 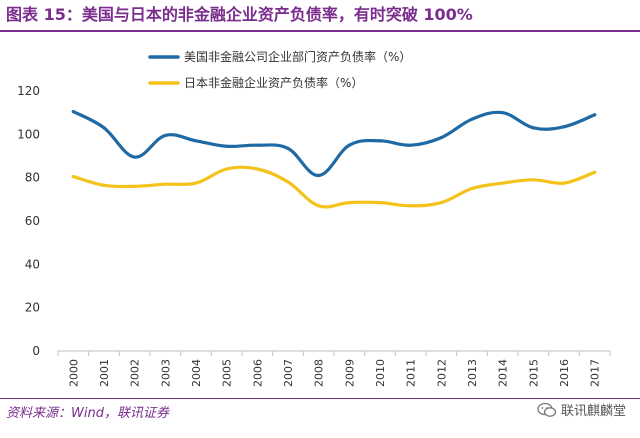 What do you see at coordinates (227, 146) in the screenshot?
I see `data-point-0-2005` at bounding box center [227, 146].